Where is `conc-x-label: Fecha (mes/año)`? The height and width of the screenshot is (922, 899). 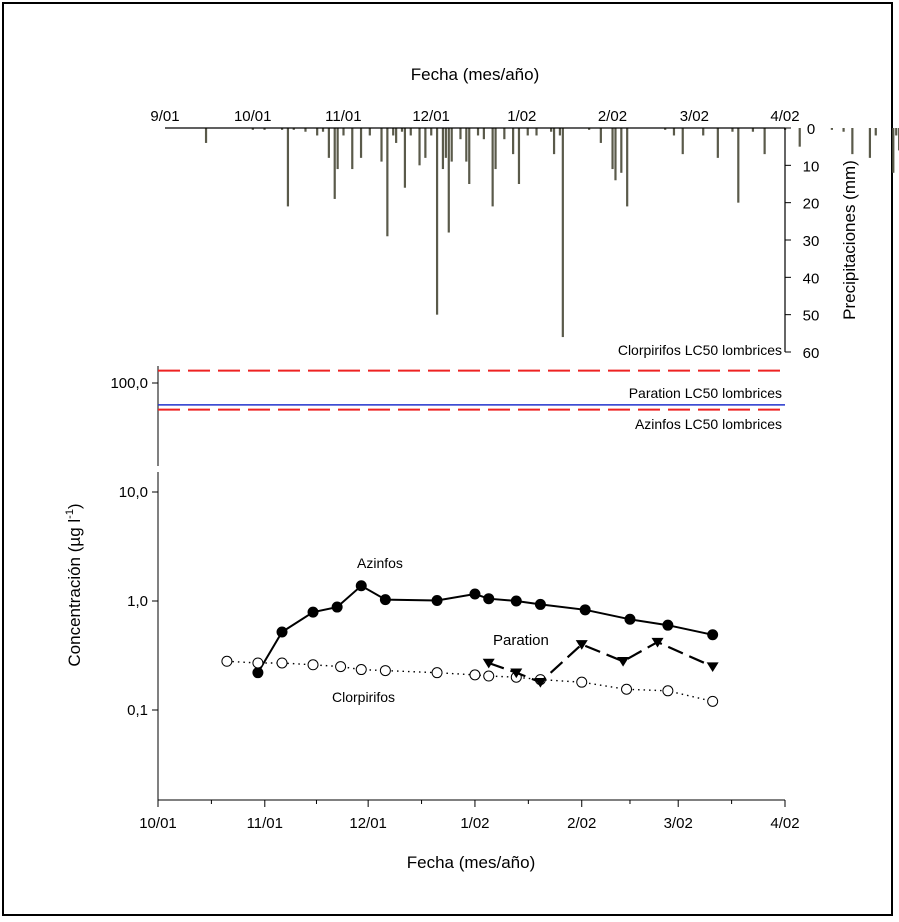
conc-x-label: Fecha (mes/año) is located at coordinates (471, 862).